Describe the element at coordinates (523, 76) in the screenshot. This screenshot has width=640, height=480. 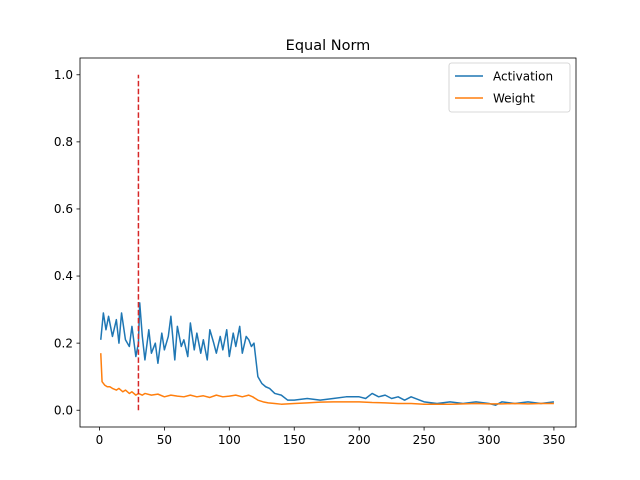
I see `legend-label-activation: Activation` at that location.